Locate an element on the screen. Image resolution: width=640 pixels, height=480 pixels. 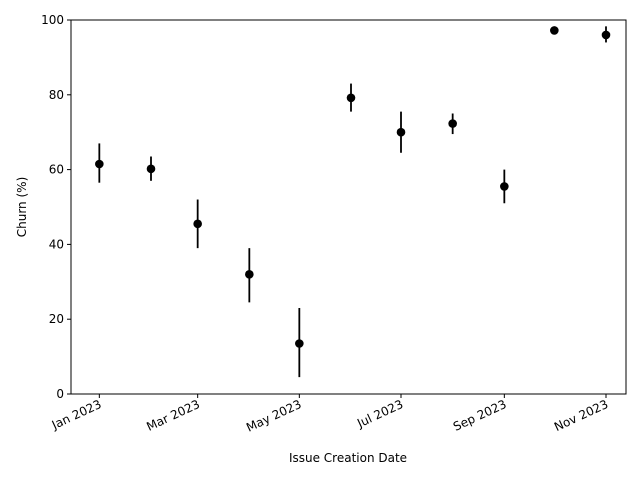
y-tick-label: 100 is located at coordinates (52, 20).